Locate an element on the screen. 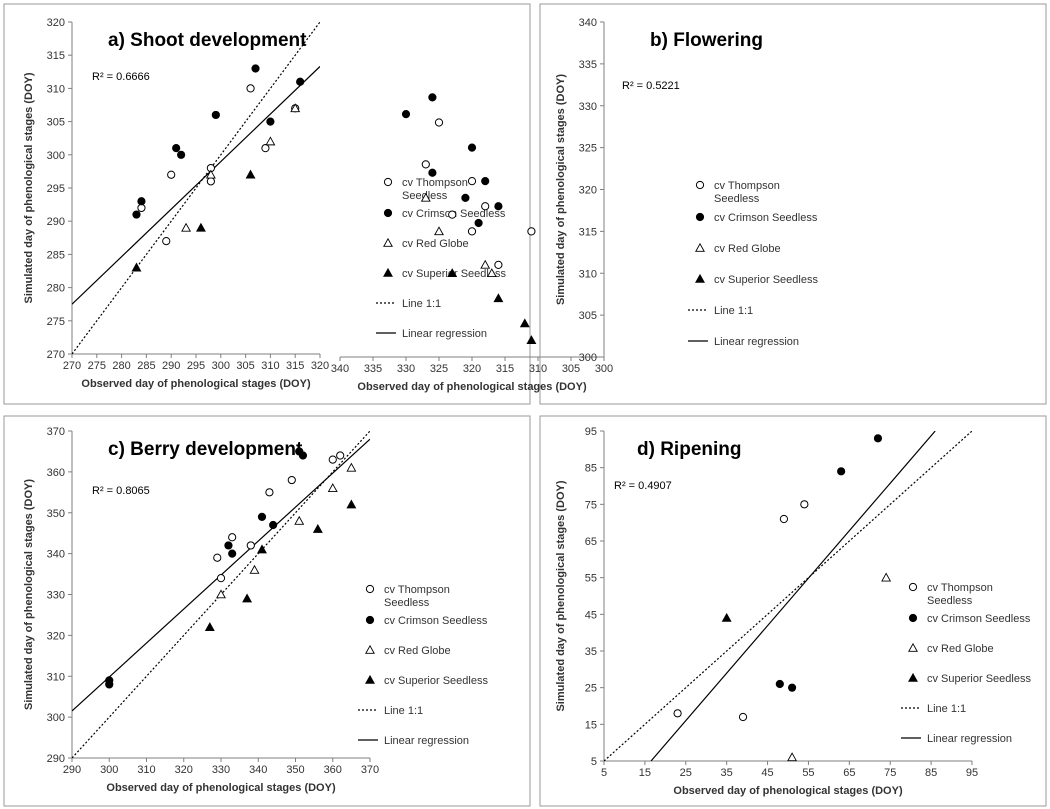 Image resolution: width=1050 pixels, height=809 pixels. x-tick-label: 330 is located at coordinates (406, 369).